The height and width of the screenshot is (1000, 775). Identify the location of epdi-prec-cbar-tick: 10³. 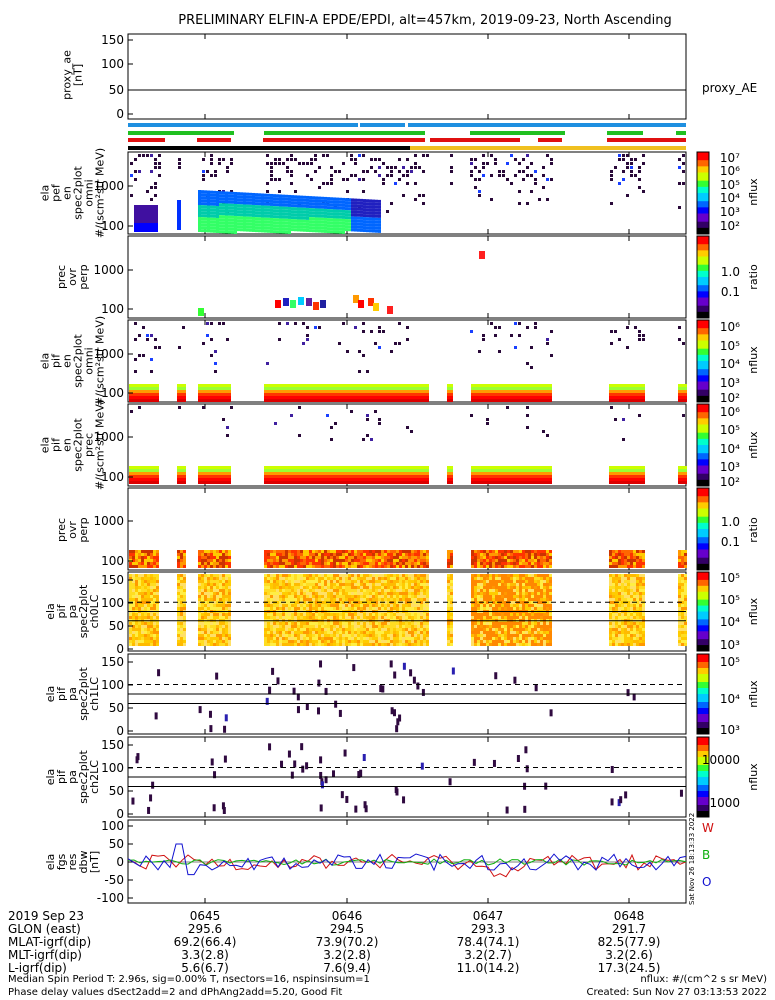
(730, 467).